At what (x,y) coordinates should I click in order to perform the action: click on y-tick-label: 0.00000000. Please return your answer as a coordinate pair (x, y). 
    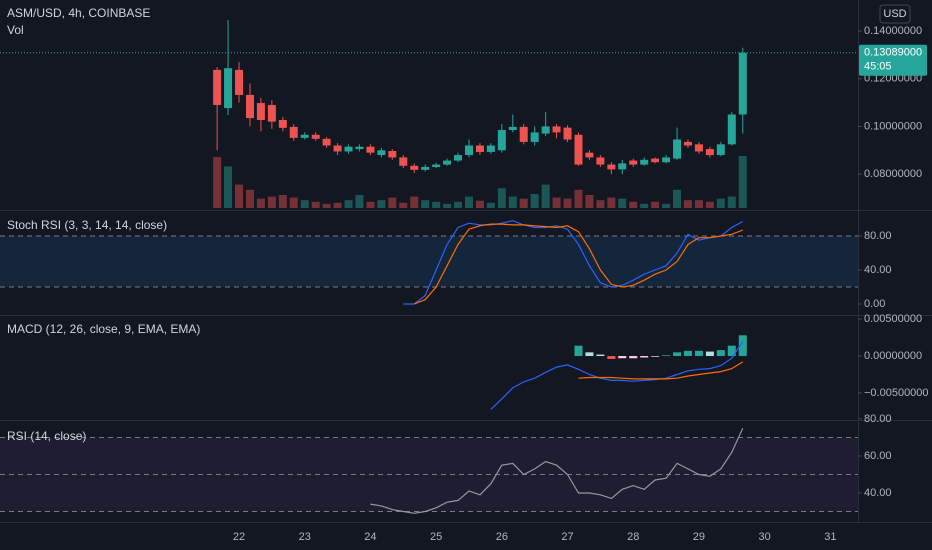
    Looking at the image, I should click on (893, 356).